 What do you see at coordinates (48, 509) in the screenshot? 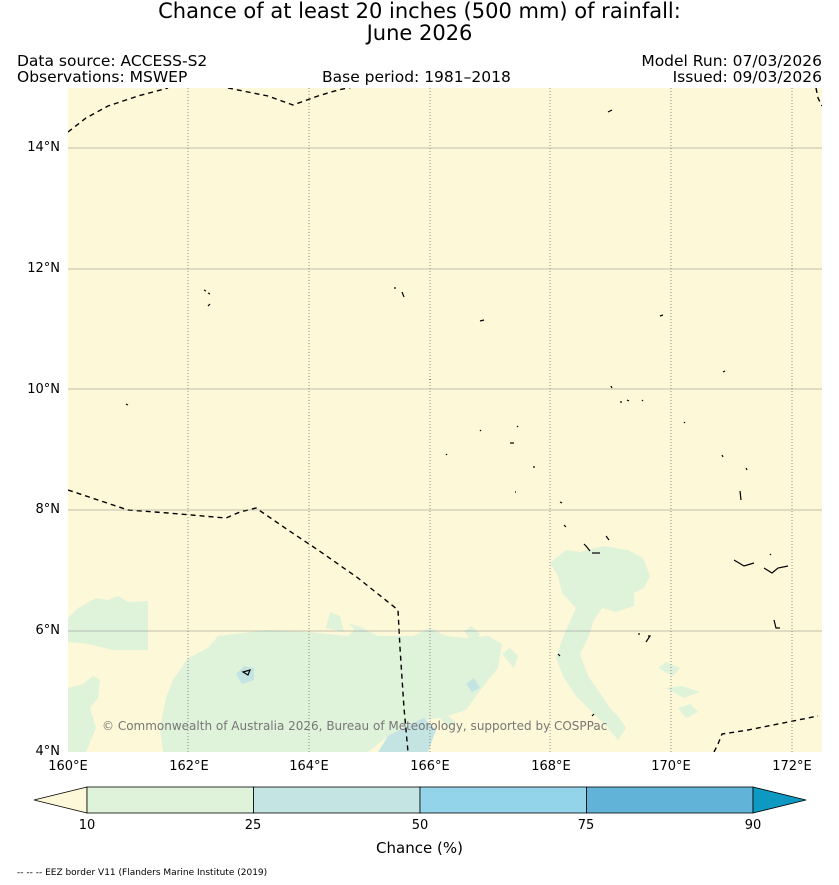
I see `lat-label-8n: 8°N` at bounding box center [48, 509].